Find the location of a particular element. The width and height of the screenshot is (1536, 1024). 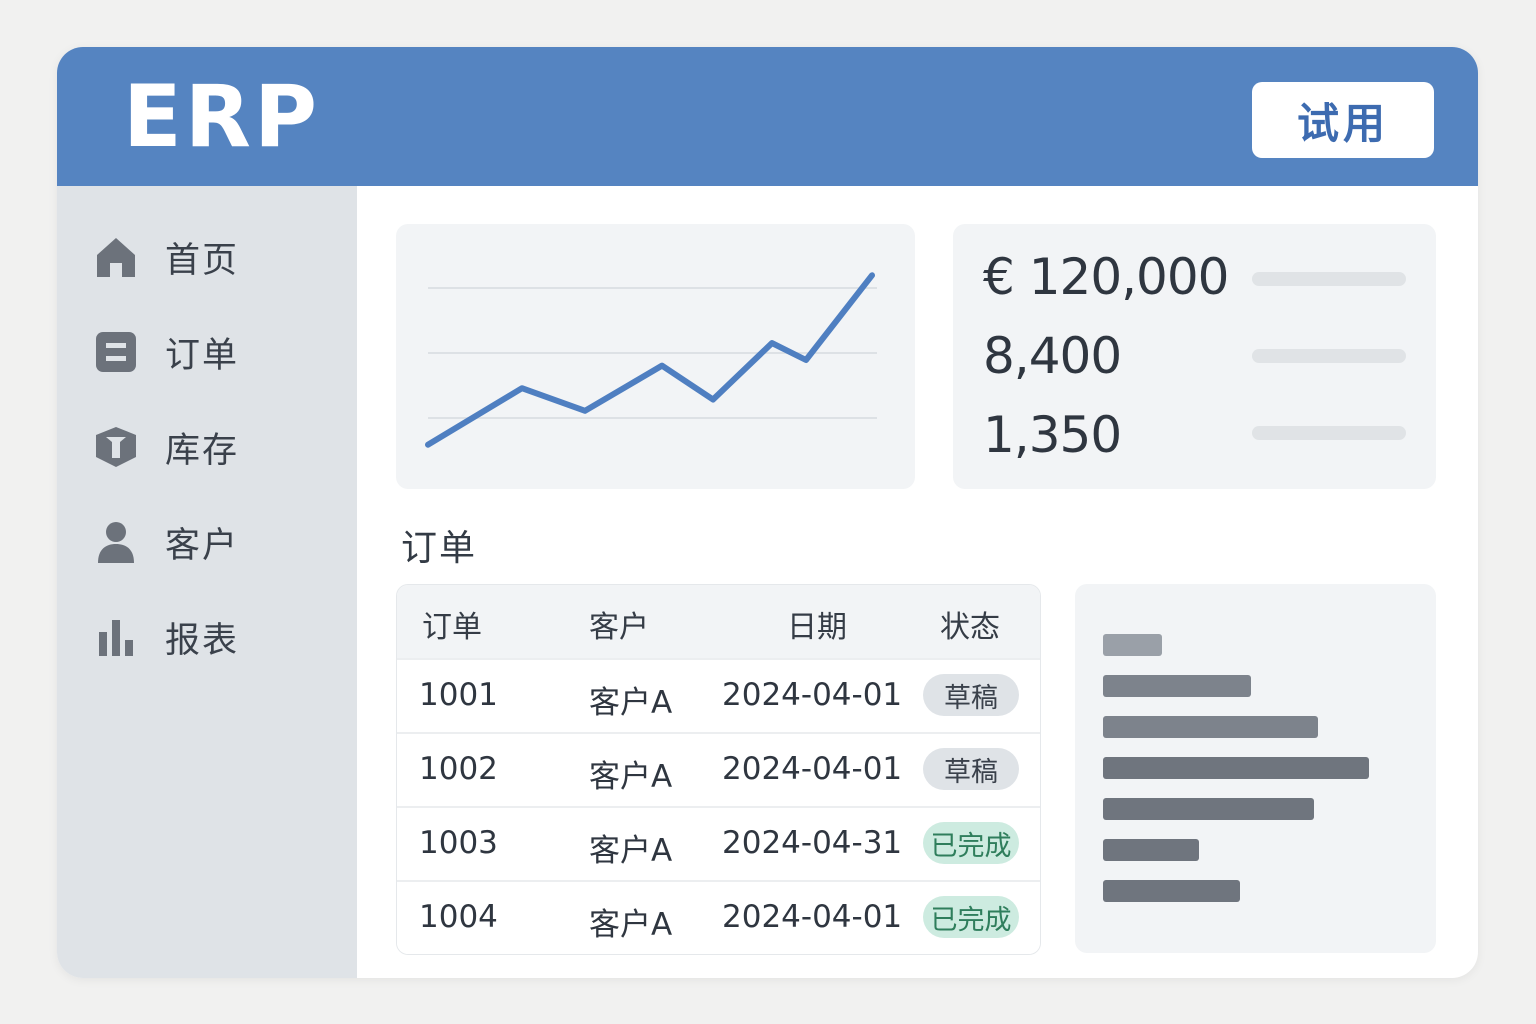

order-id: 1004 is located at coordinates (458, 917).